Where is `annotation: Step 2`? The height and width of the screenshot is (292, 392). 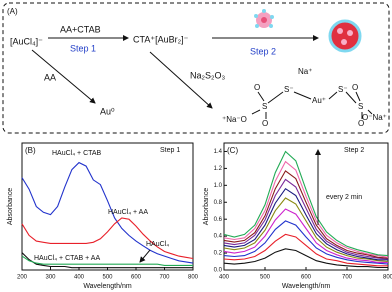 annotation: Step 2 is located at coordinates (354, 150).